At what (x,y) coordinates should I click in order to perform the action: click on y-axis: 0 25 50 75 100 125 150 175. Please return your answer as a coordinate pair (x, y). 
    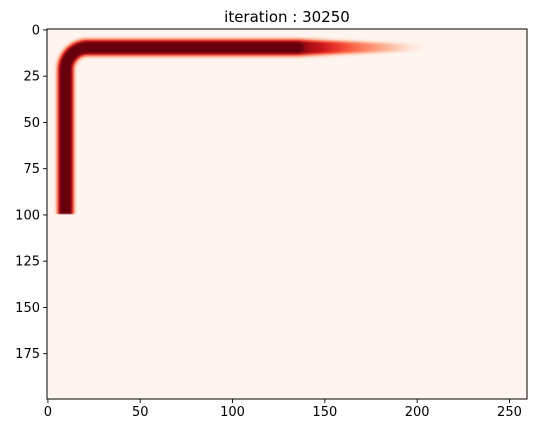
    Looking at the image, I should click on (31, 192).